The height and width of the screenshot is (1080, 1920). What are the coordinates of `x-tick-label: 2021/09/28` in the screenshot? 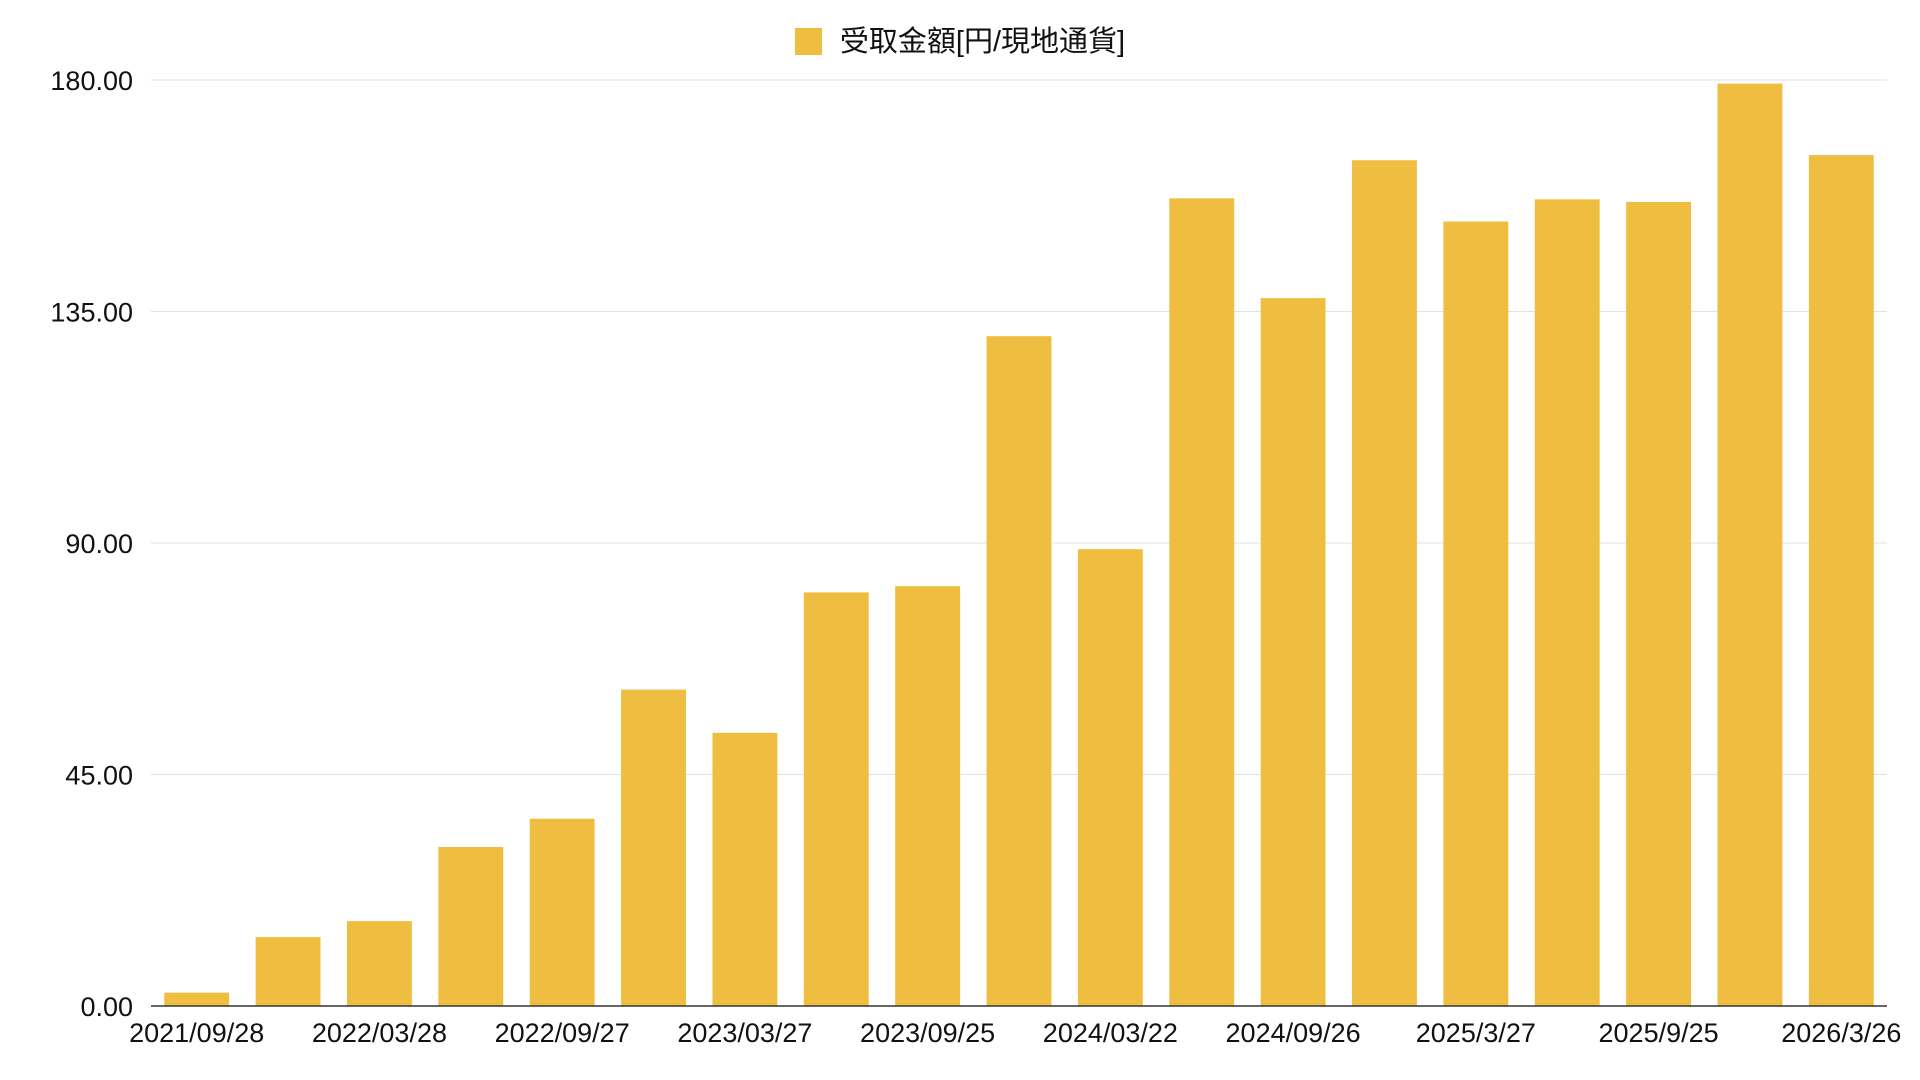 It's located at (196, 1033).